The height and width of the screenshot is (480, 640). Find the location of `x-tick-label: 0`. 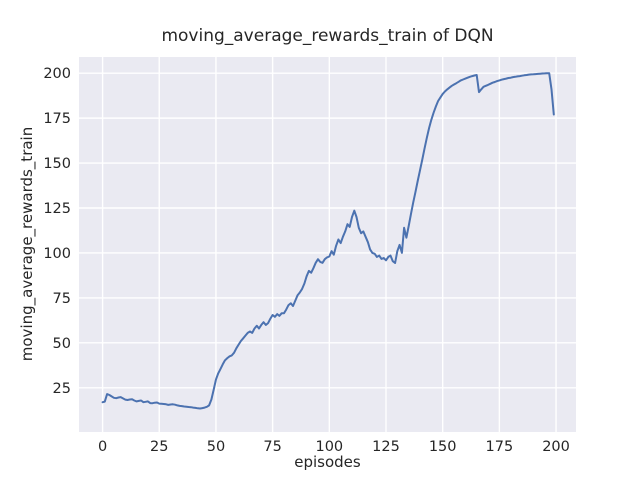

x-tick-label: 0 is located at coordinates (102, 447).